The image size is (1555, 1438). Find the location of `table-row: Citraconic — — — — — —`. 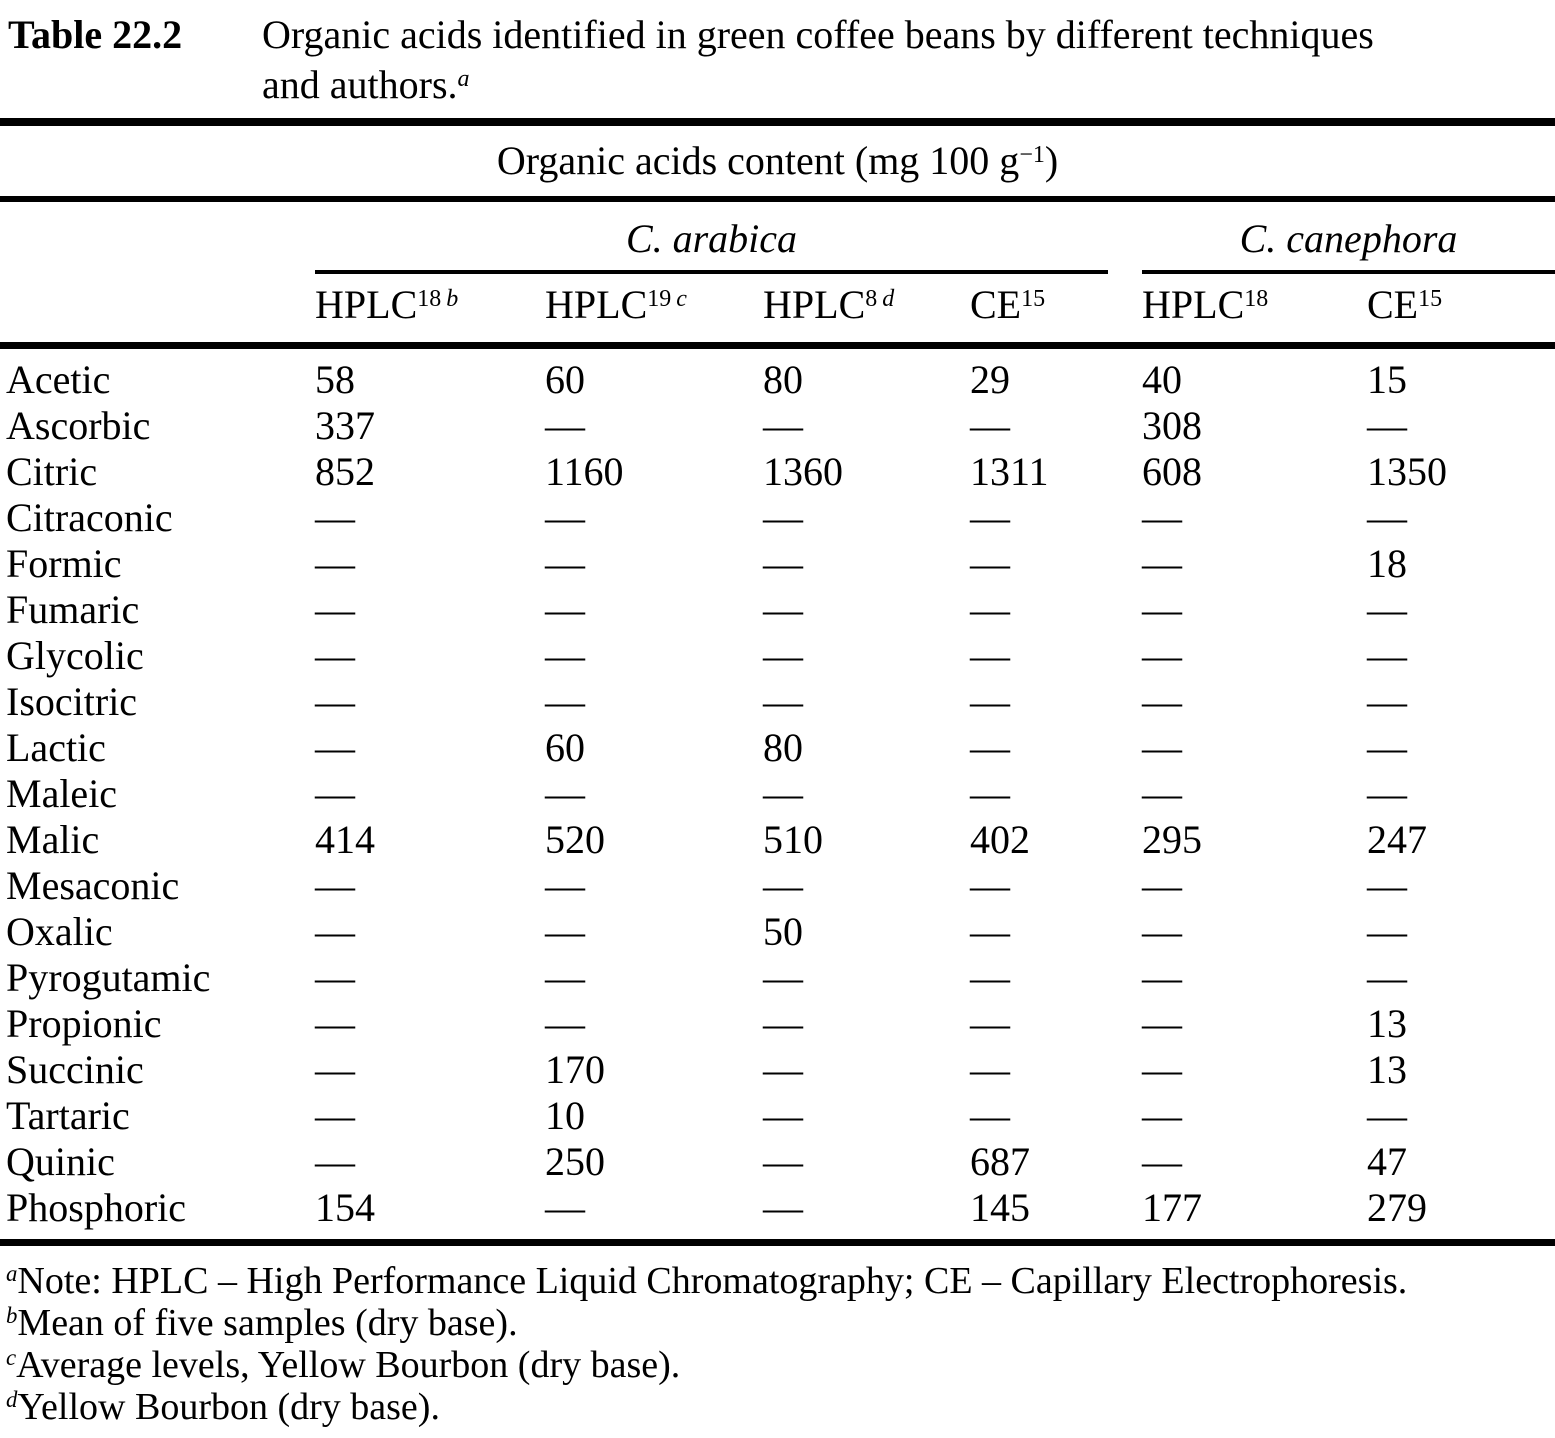

table-row: Citraconic — — — — — — is located at coordinates (777, 518).